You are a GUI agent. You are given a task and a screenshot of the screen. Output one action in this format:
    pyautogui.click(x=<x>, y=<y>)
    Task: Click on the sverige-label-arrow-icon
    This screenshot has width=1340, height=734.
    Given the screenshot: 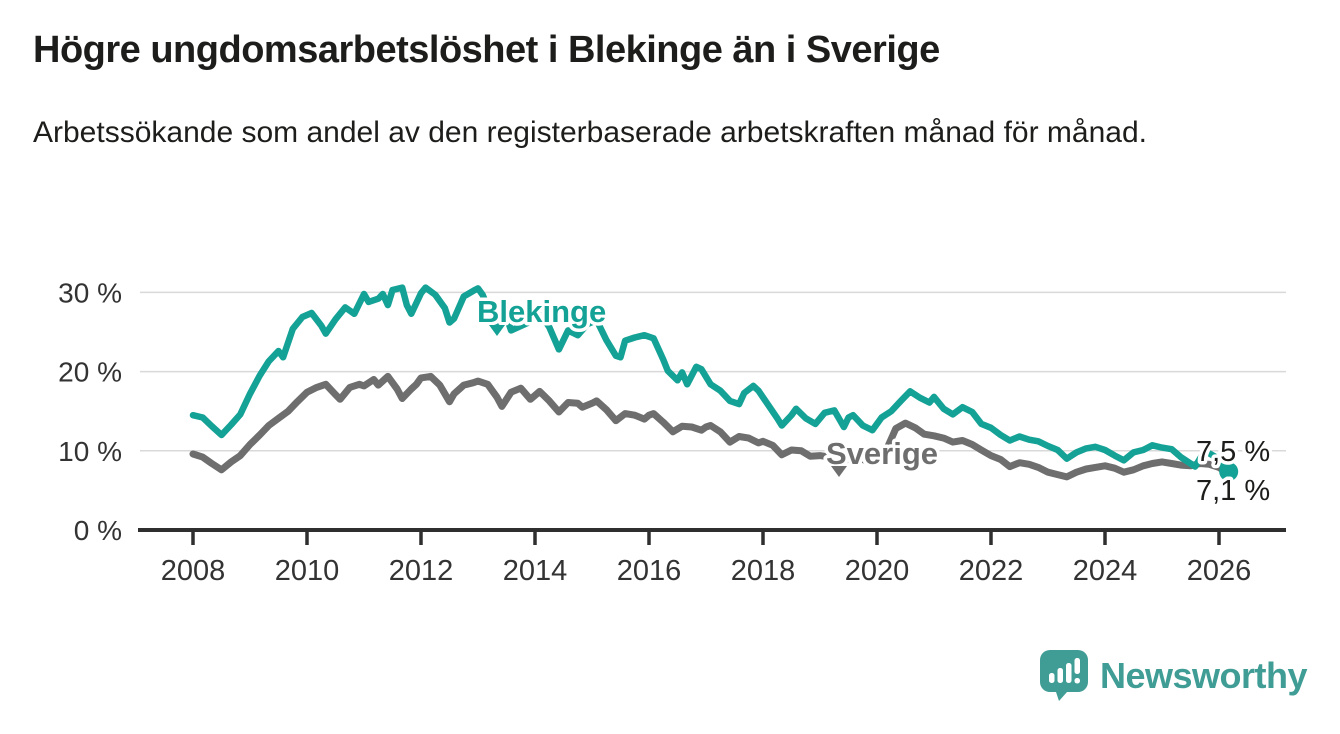 What is the action you would take?
    pyautogui.click(x=839, y=471)
    